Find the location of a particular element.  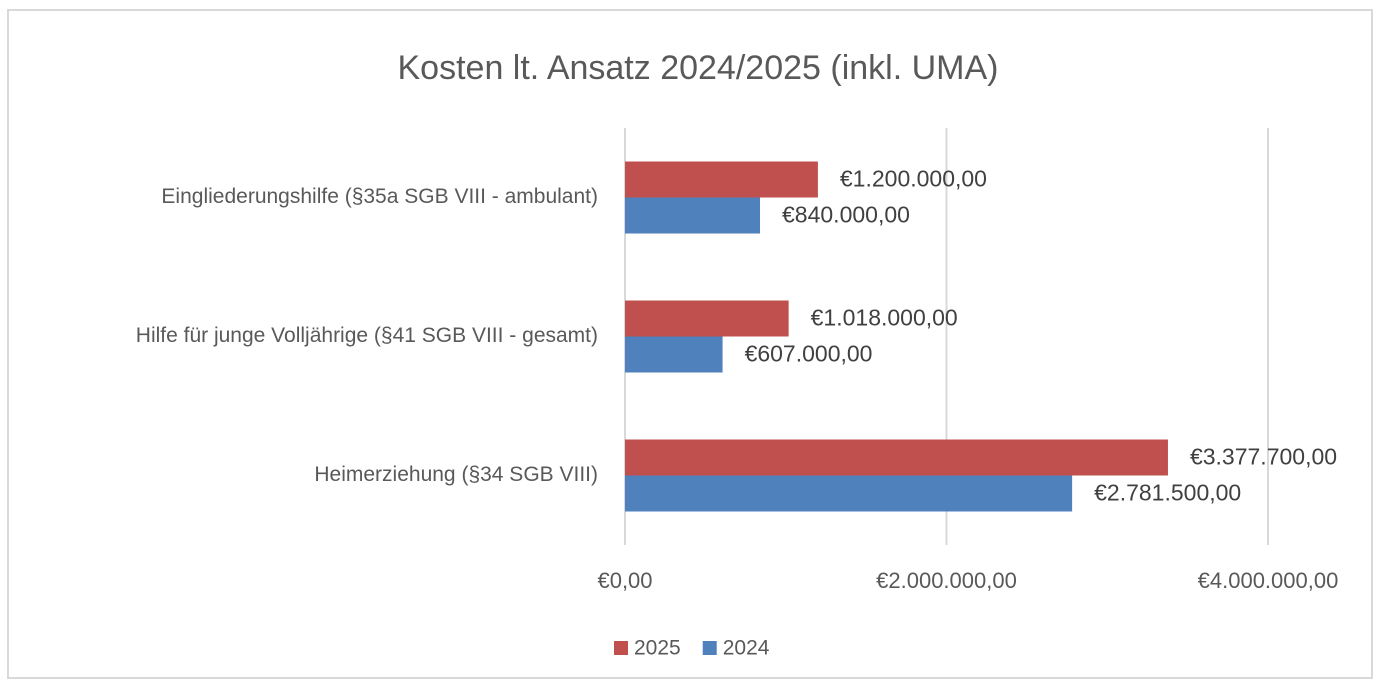

chart-title: Kosten lt. Ansatz 2024/2025 (inkl. UMA) is located at coordinates (698, 68).